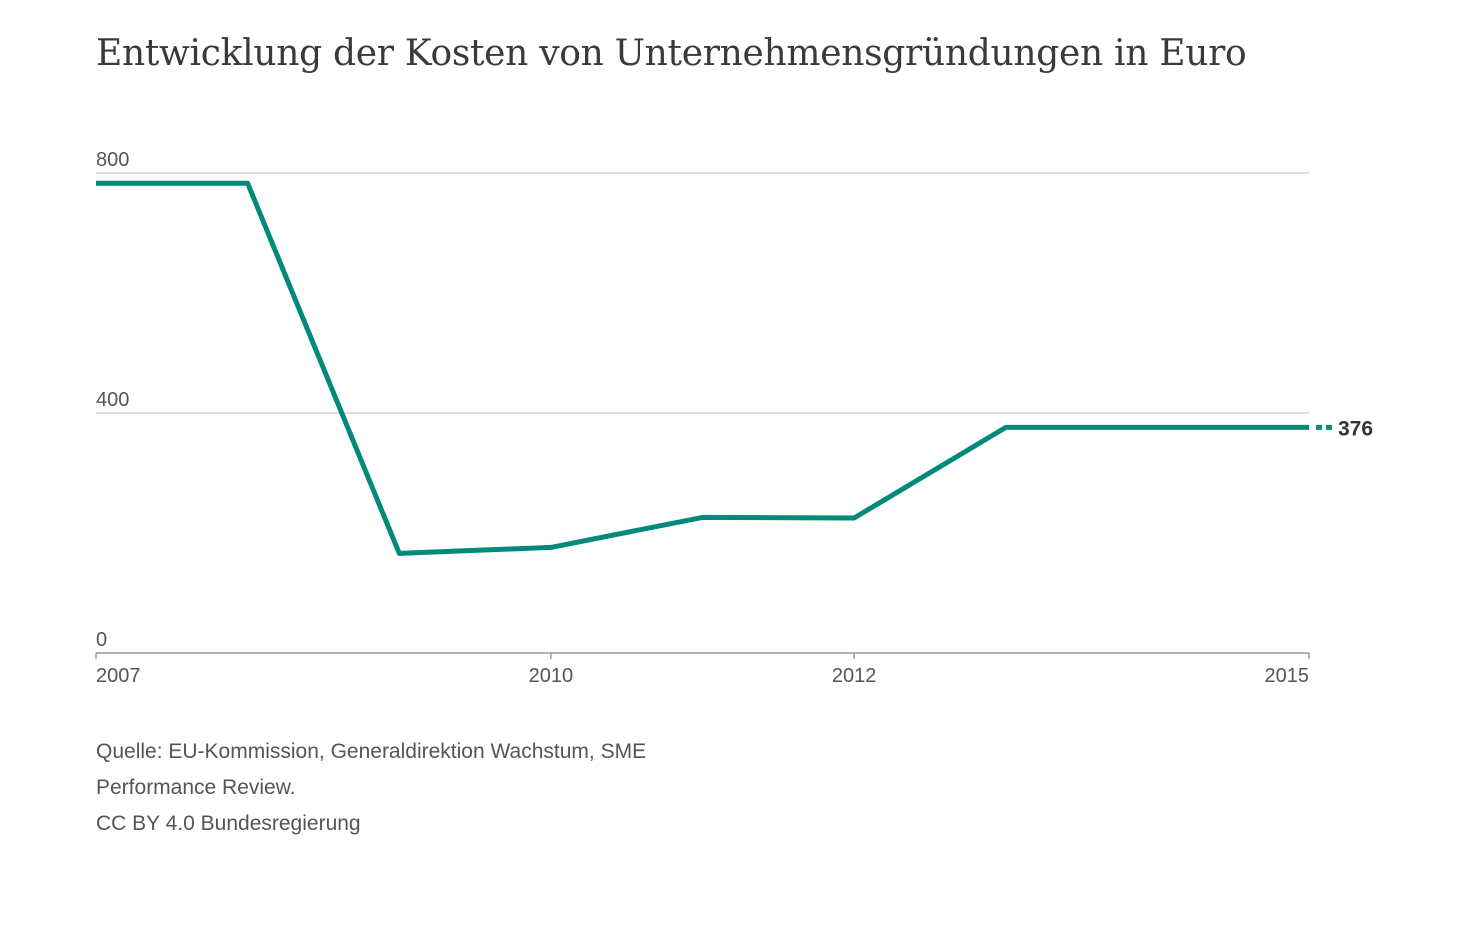 The width and height of the screenshot is (1474, 943). Describe the element at coordinates (112, 160) in the screenshot. I see `y-tick-label: 800` at that location.